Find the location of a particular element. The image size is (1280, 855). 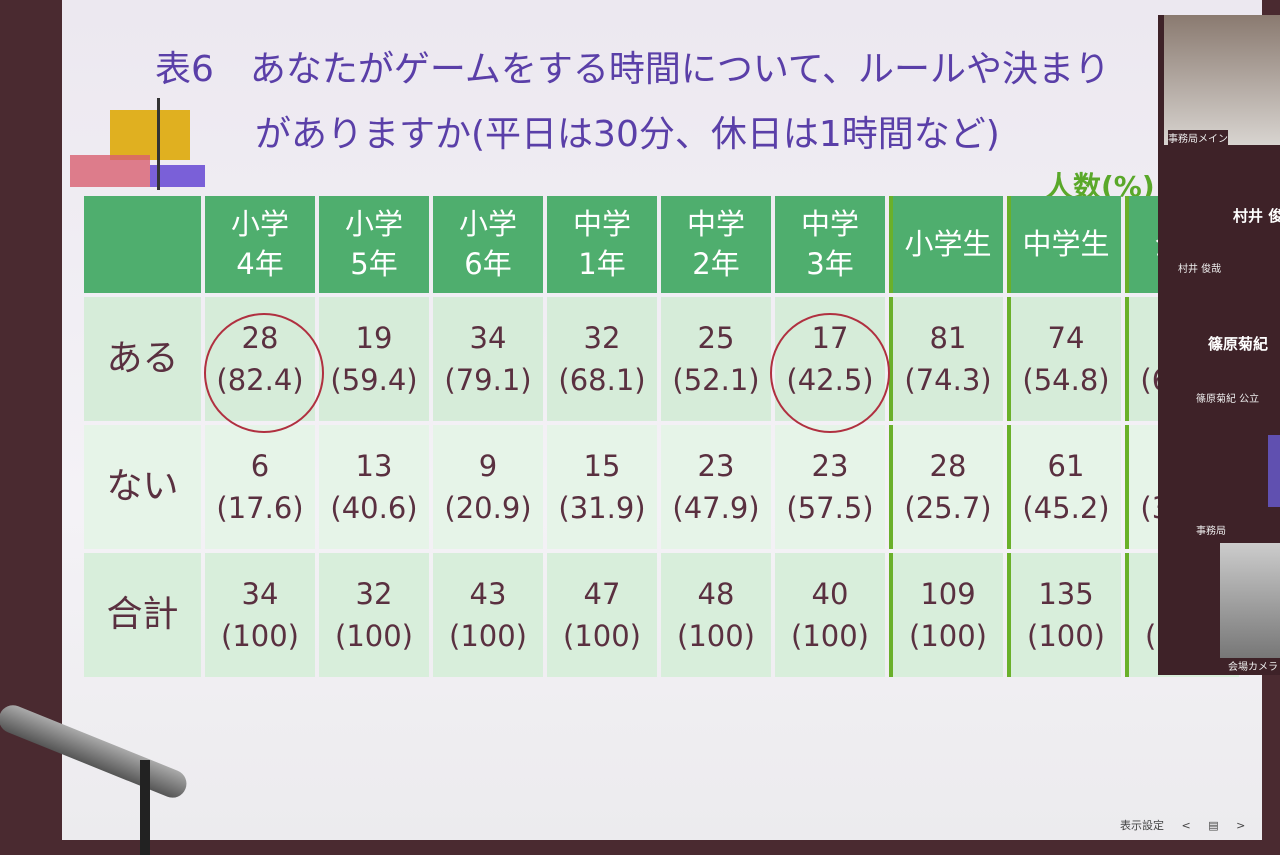

column-header: 小学生 is located at coordinates (946, 244).